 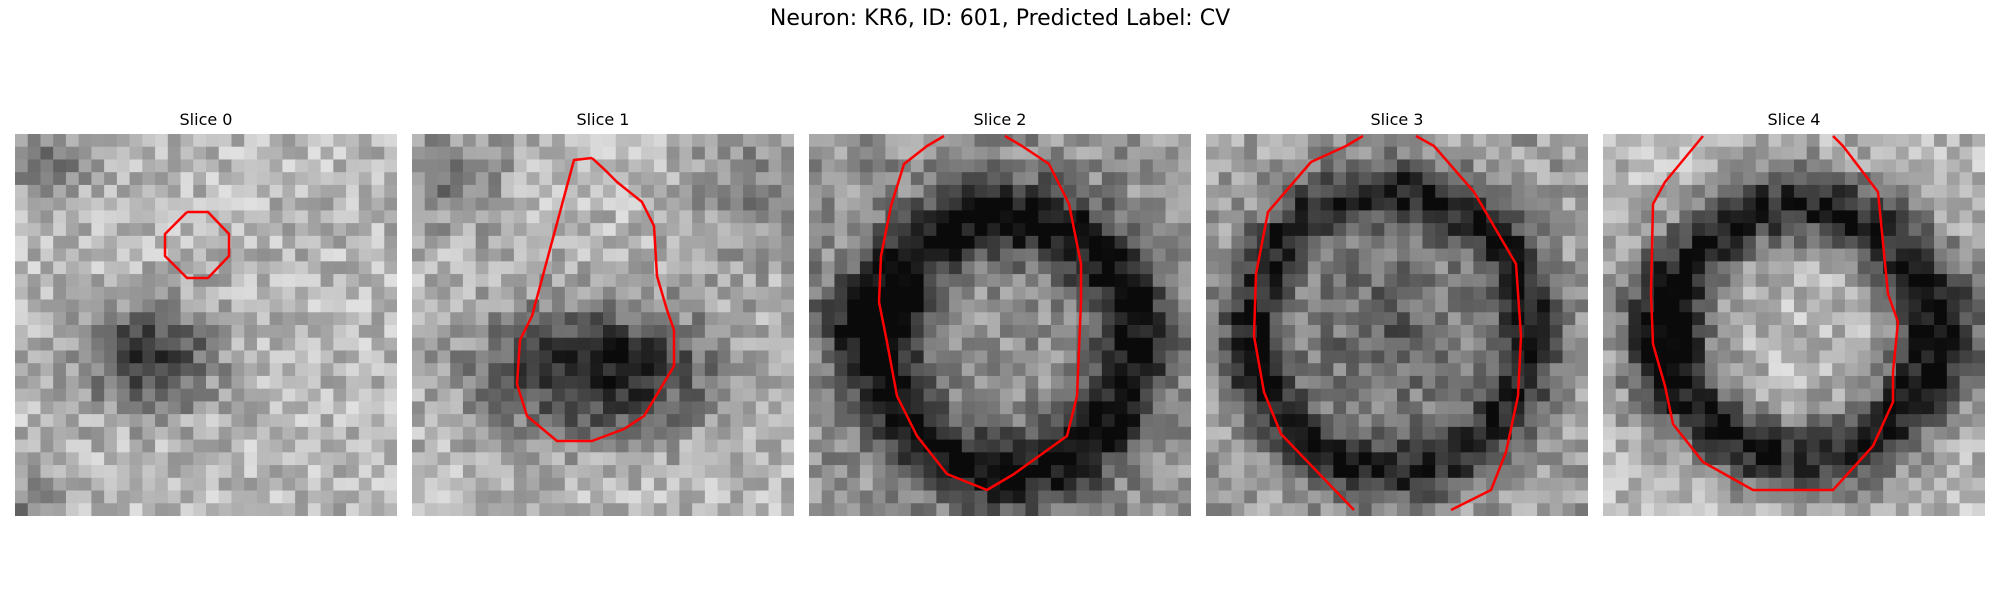 I want to click on slice-title-1: Slice 1, so click(x=603, y=119).